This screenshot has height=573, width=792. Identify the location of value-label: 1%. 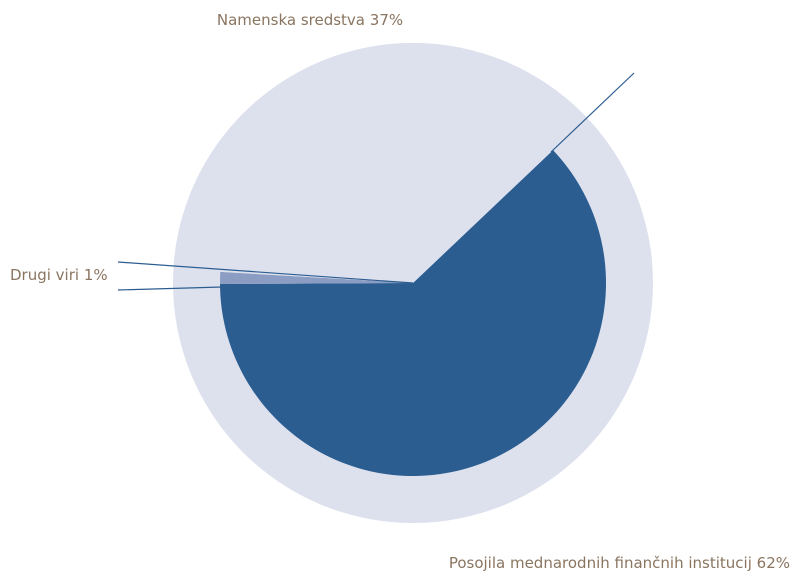
(96, 275).